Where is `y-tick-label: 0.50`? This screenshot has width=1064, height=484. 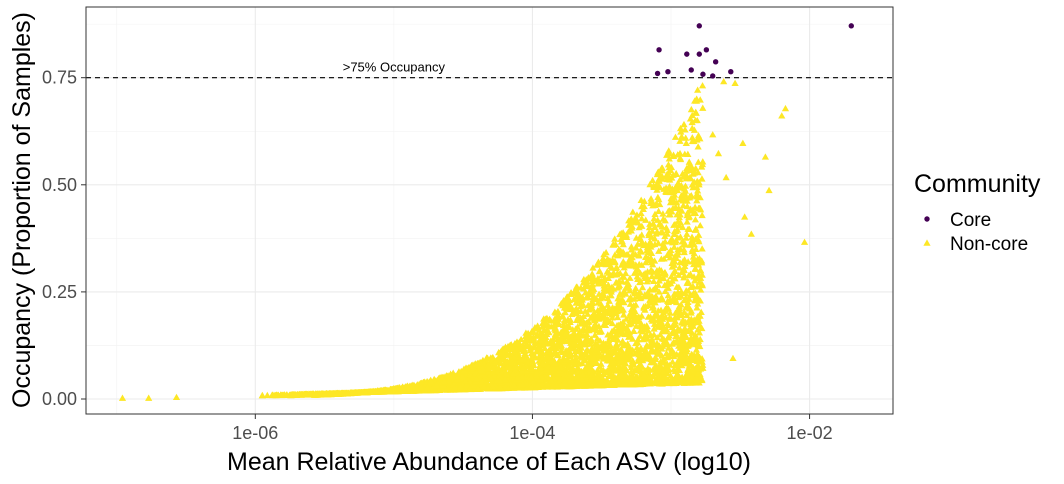
y-tick-label: 0.50 is located at coordinates (59, 185).